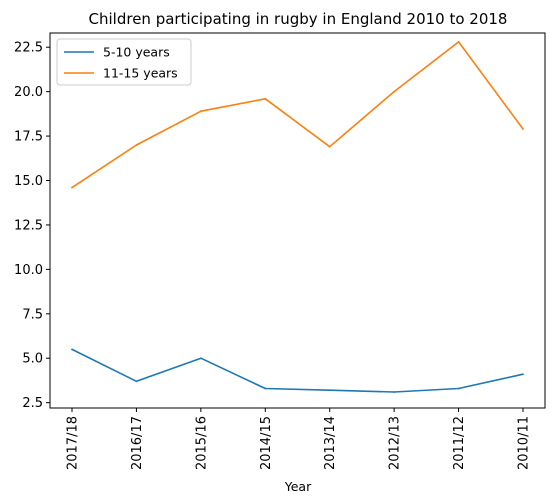  Describe the element at coordinates (28, 225) in the screenshot. I see `y-tick-label: 12.5` at that location.